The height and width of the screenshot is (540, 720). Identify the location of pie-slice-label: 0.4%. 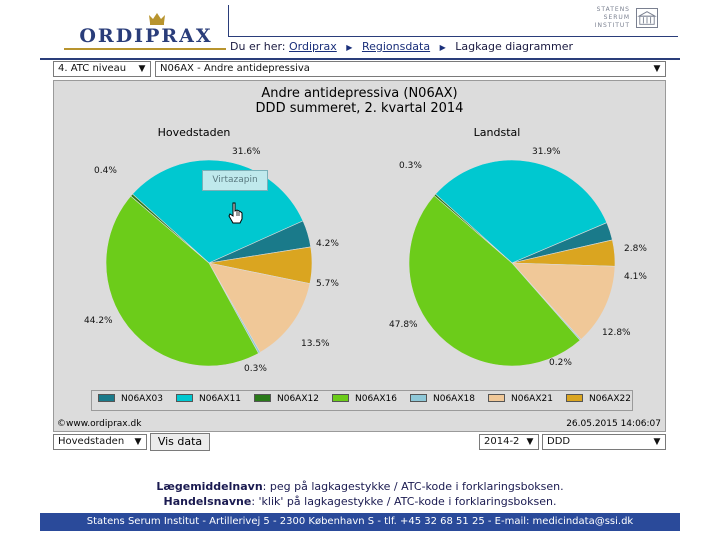
(105, 171).